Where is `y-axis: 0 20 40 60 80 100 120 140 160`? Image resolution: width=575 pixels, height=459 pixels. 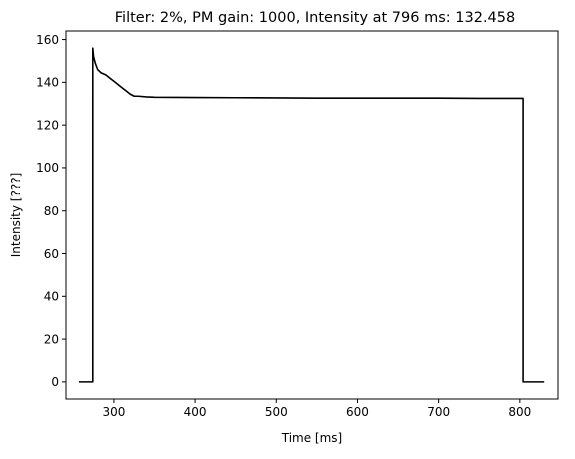 y-axis: 0 20 40 60 80 100 120 140 160 is located at coordinates (51, 211).